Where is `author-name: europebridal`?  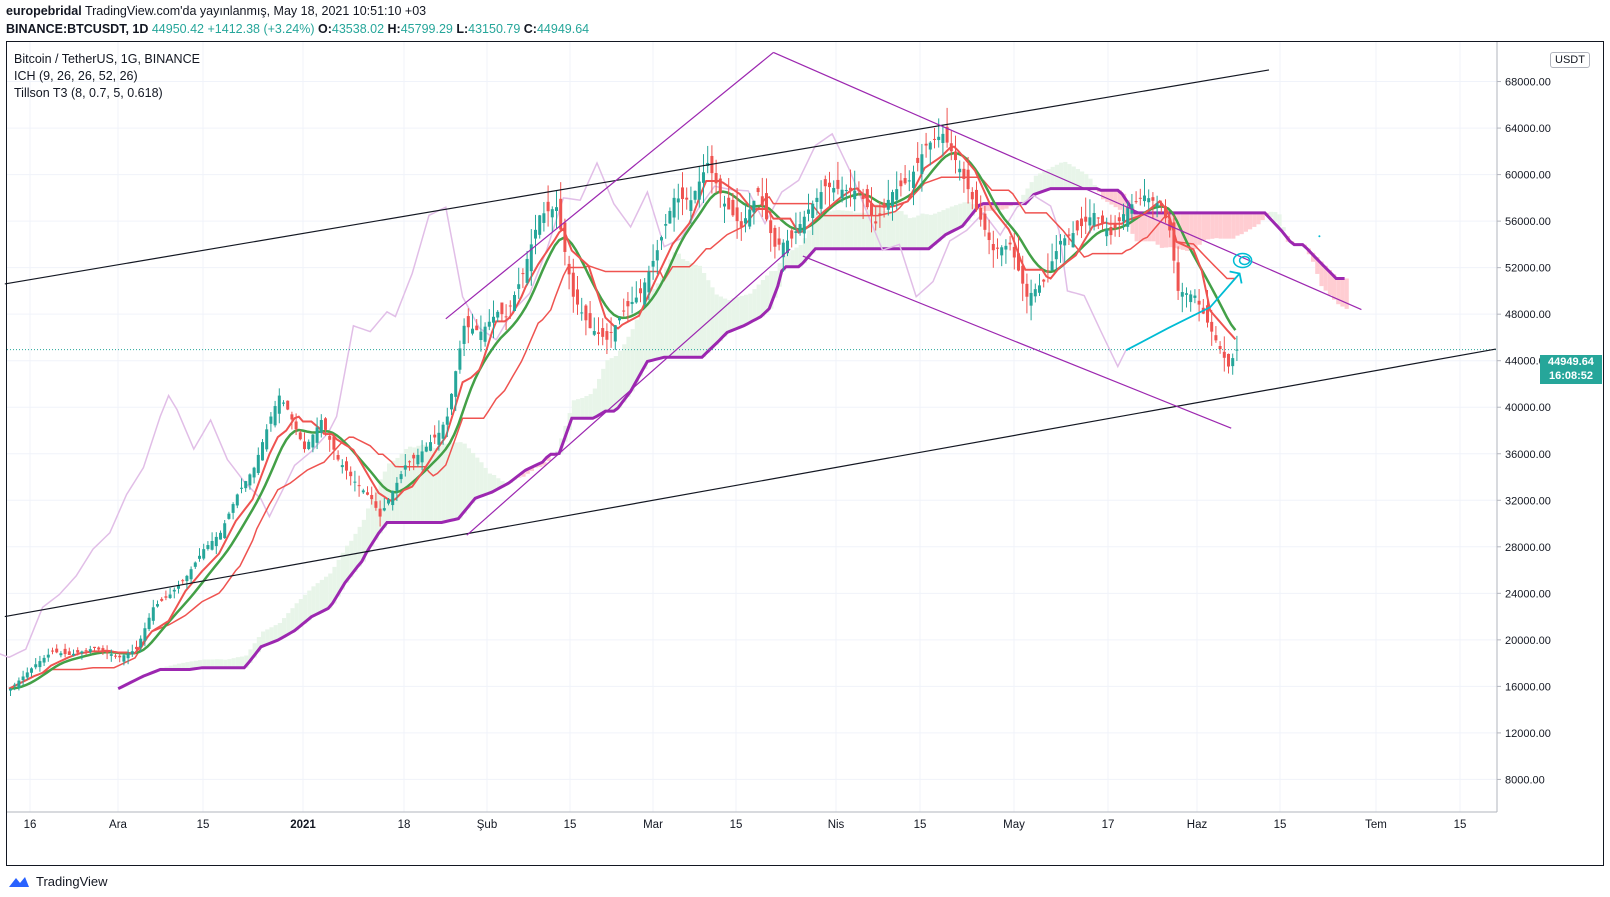
author-name: europebridal is located at coordinates (44, 11).